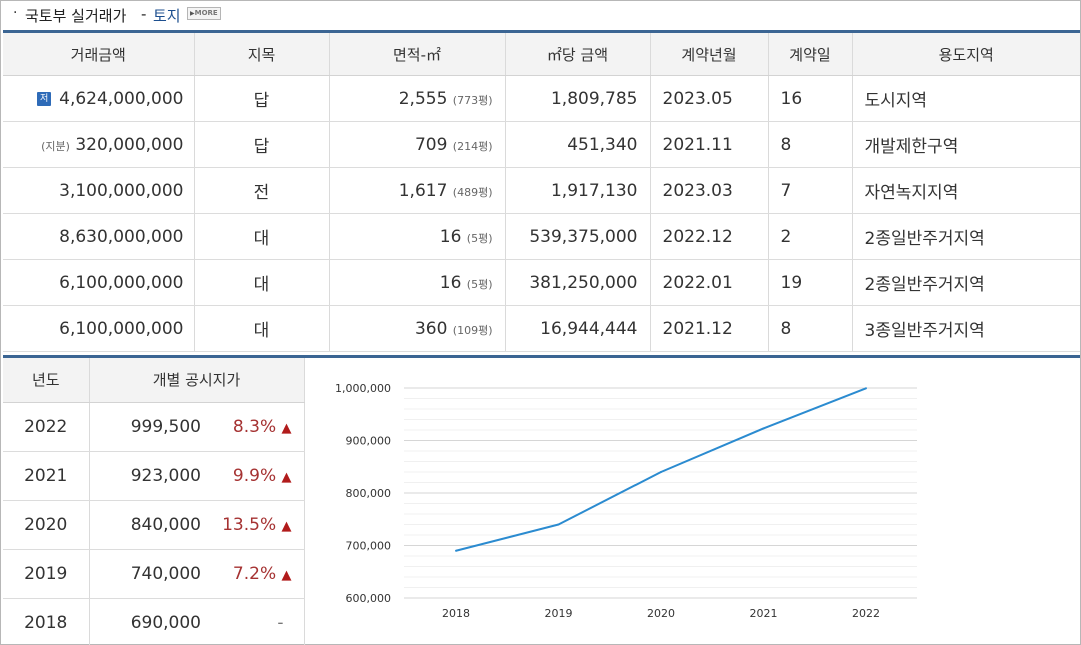 Image resolution: width=1081 pixels, height=645 pixels. I want to click on category-cell: 전, so click(262, 190).